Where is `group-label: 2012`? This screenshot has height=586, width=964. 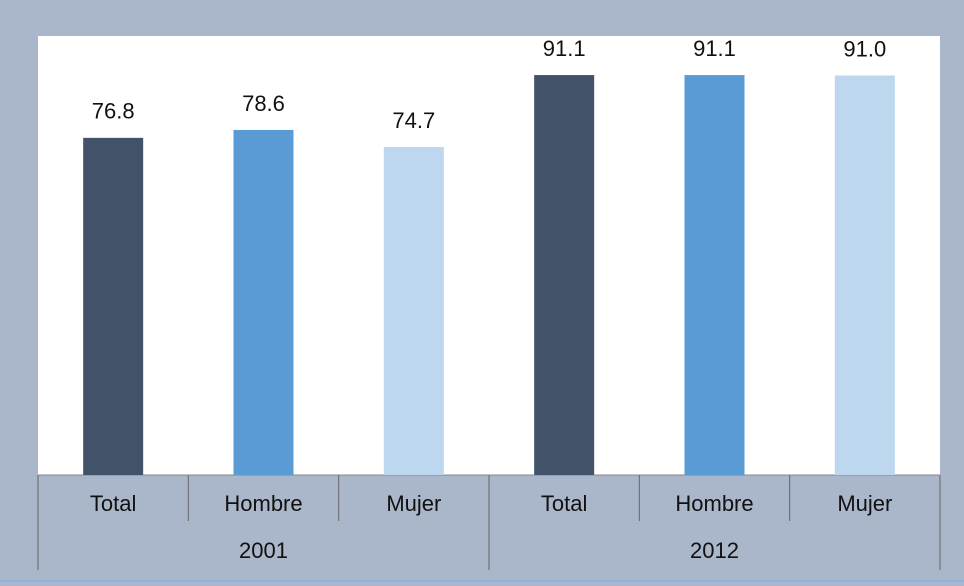 group-label: 2012 is located at coordinates (714, 550).